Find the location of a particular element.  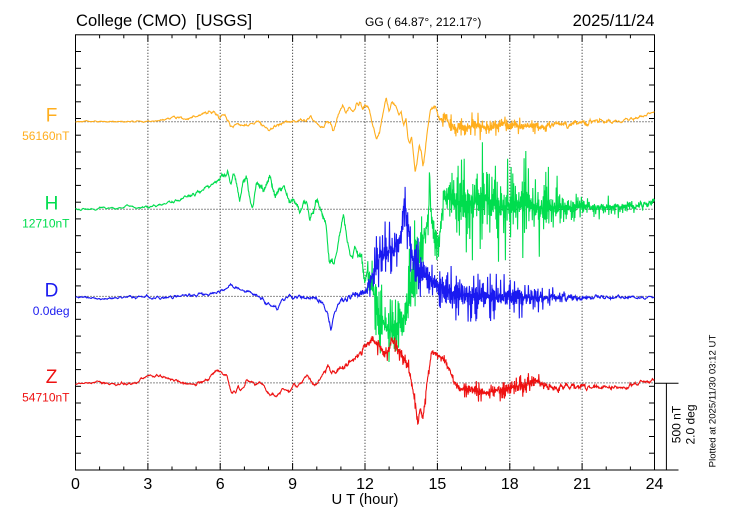

svg-text: Z is located at coordinates (52, 377).